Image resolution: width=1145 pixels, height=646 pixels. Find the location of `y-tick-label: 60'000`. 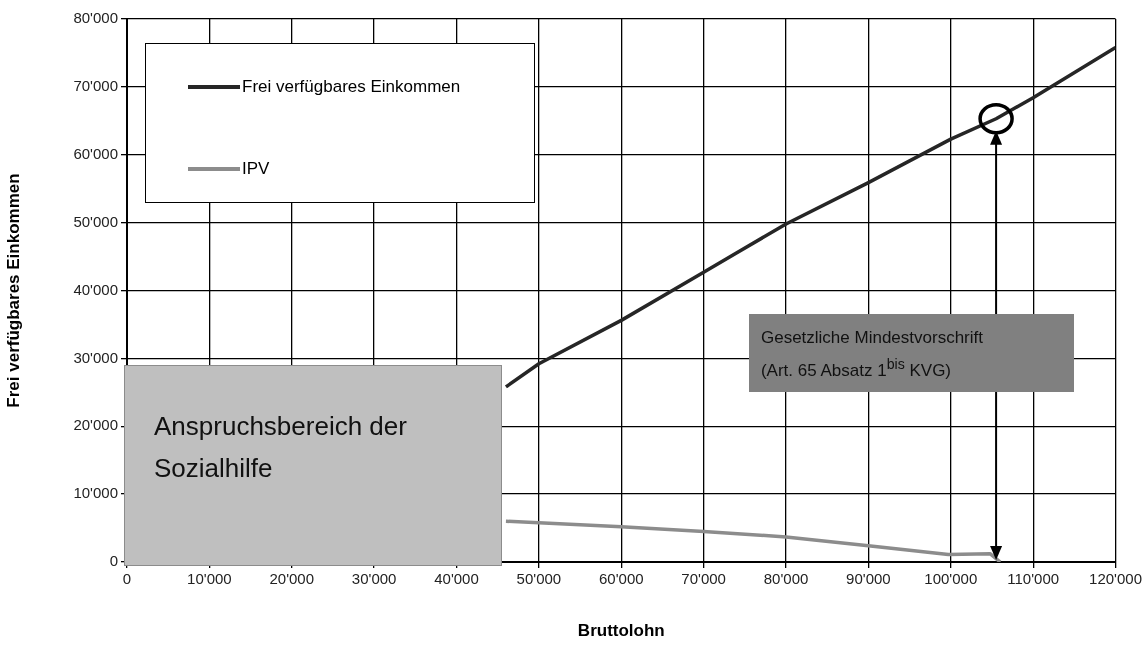

y-tick-label: 60'000 is located at coordinates (95, 153).